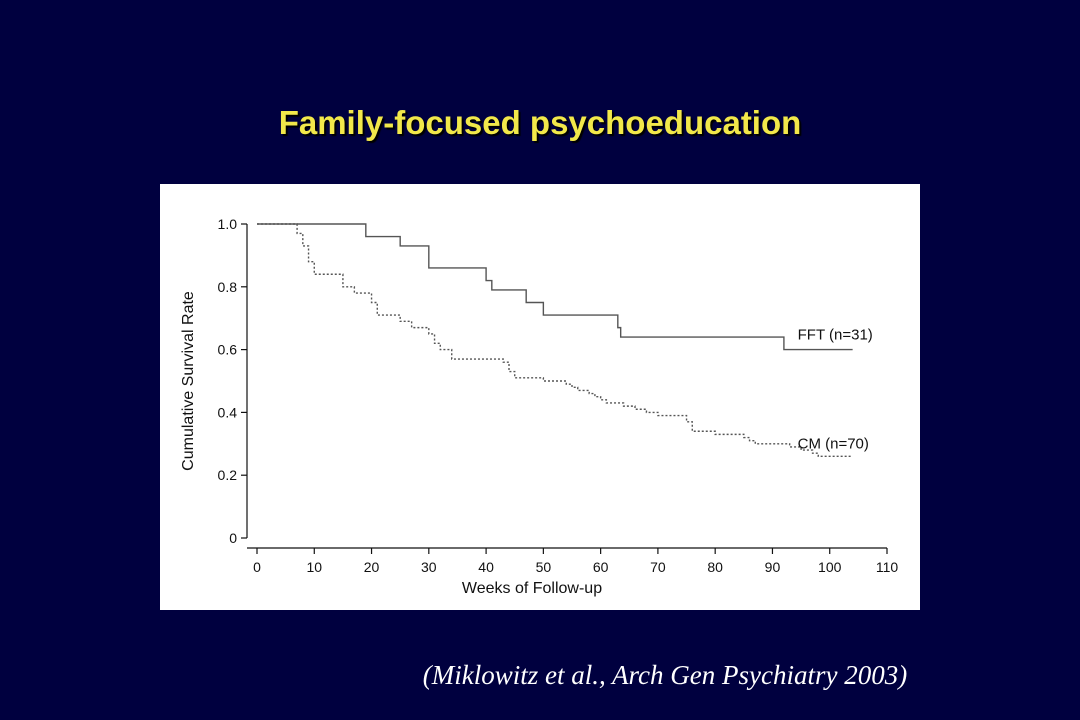 The height and width of the screenshot is (720, 1080). What do you see at coordinates (830, 567) in the screenshot?
I see `x-tick-label: 100` at bounding box center [830, 567].